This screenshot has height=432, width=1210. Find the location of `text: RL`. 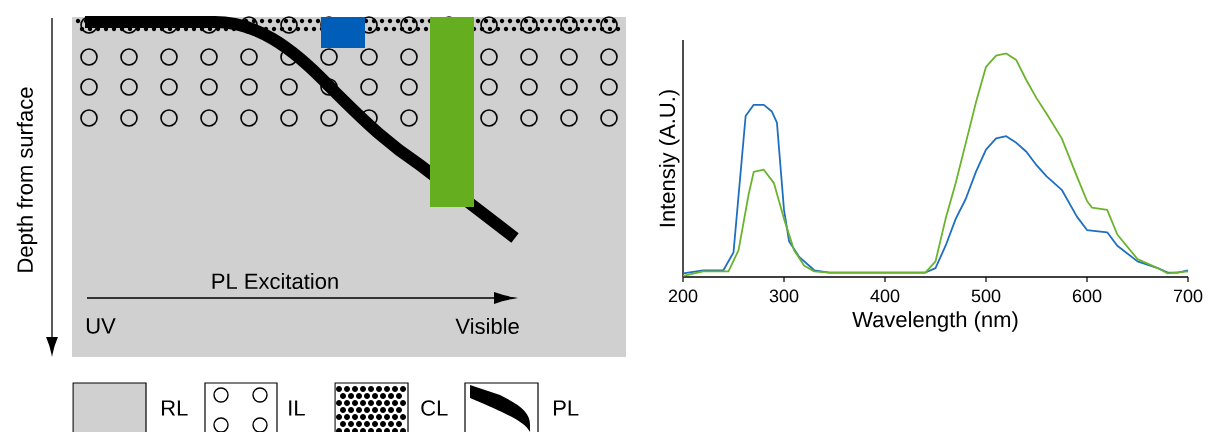

text: RL is located at coordinates (175, 408).